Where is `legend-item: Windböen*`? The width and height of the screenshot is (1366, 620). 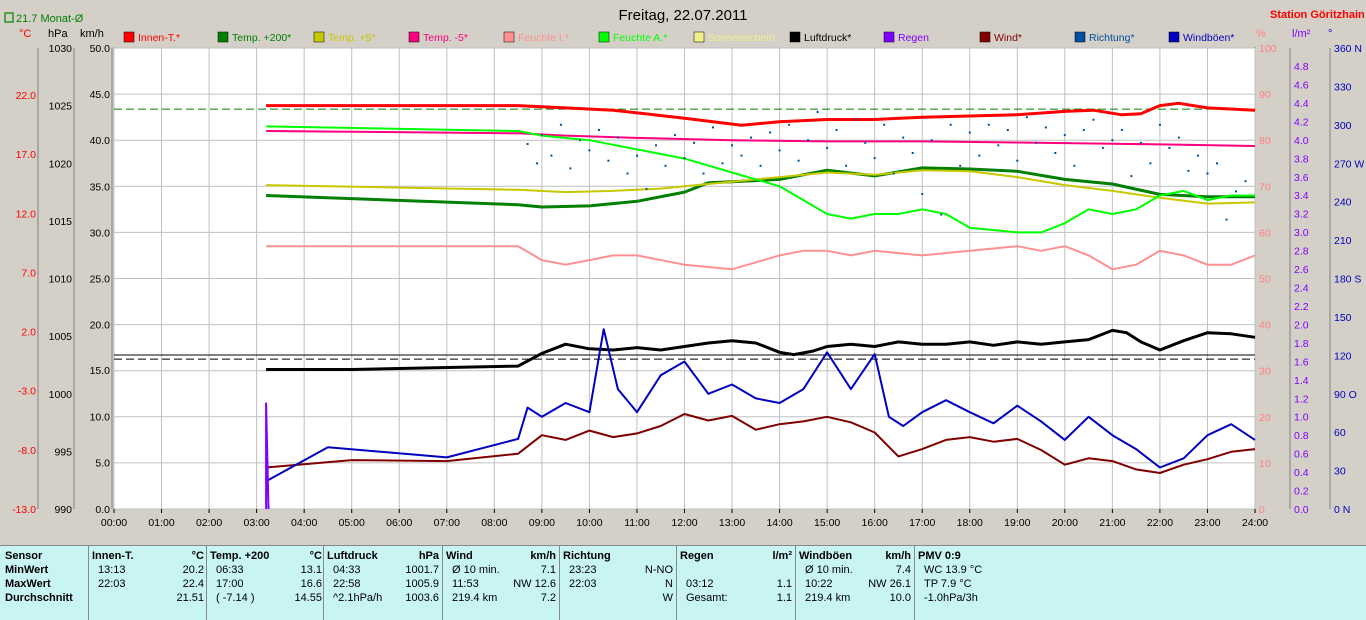
legend-item: Windböen* is located at coordinates (1201, 37).